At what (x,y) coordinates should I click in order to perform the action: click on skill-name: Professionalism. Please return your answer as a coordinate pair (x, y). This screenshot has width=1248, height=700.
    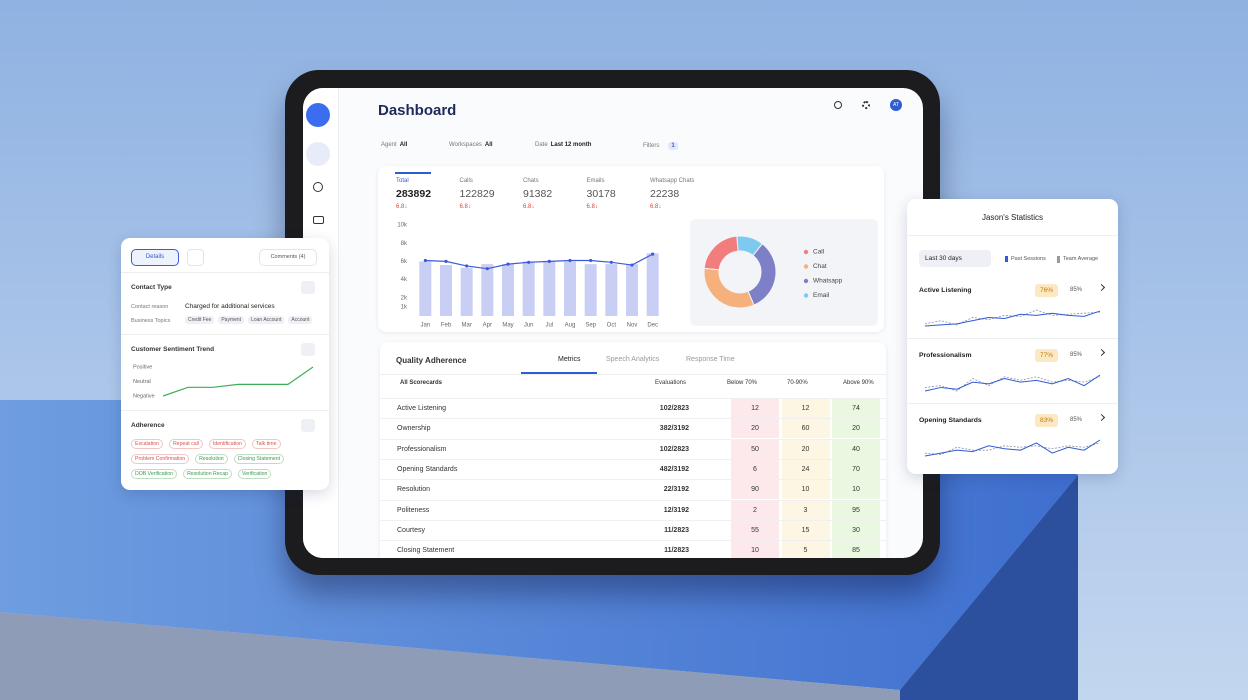
    Looking at the image, I should click on (945, 355).